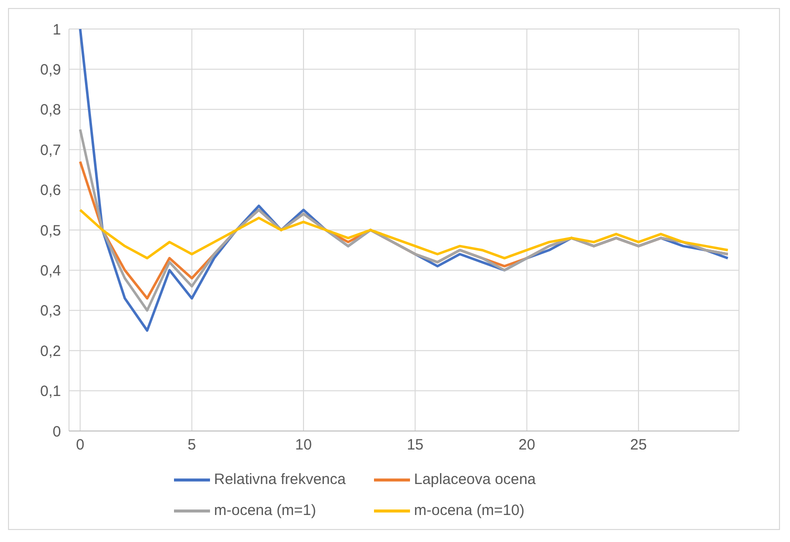 This screenshot has height=542, width=790. I want to click on x-tick-label: 10, so click(303, 445).